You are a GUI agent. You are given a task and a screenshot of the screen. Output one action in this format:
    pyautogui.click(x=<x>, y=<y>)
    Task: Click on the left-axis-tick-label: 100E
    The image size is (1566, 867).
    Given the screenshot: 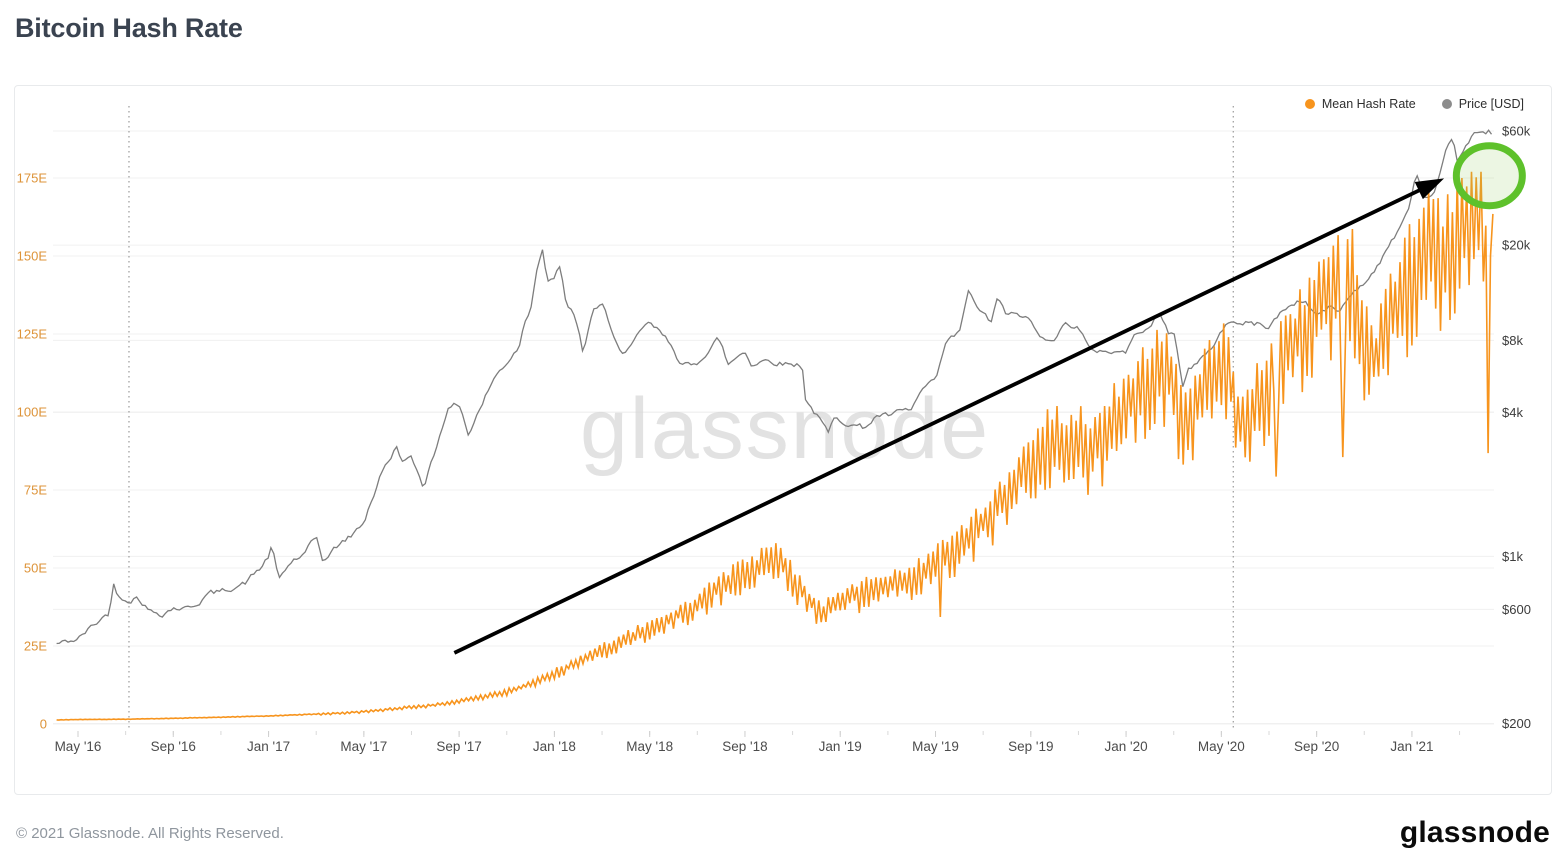 What is the action you would take?
    pyautogui.click(x=32, y=412)
    